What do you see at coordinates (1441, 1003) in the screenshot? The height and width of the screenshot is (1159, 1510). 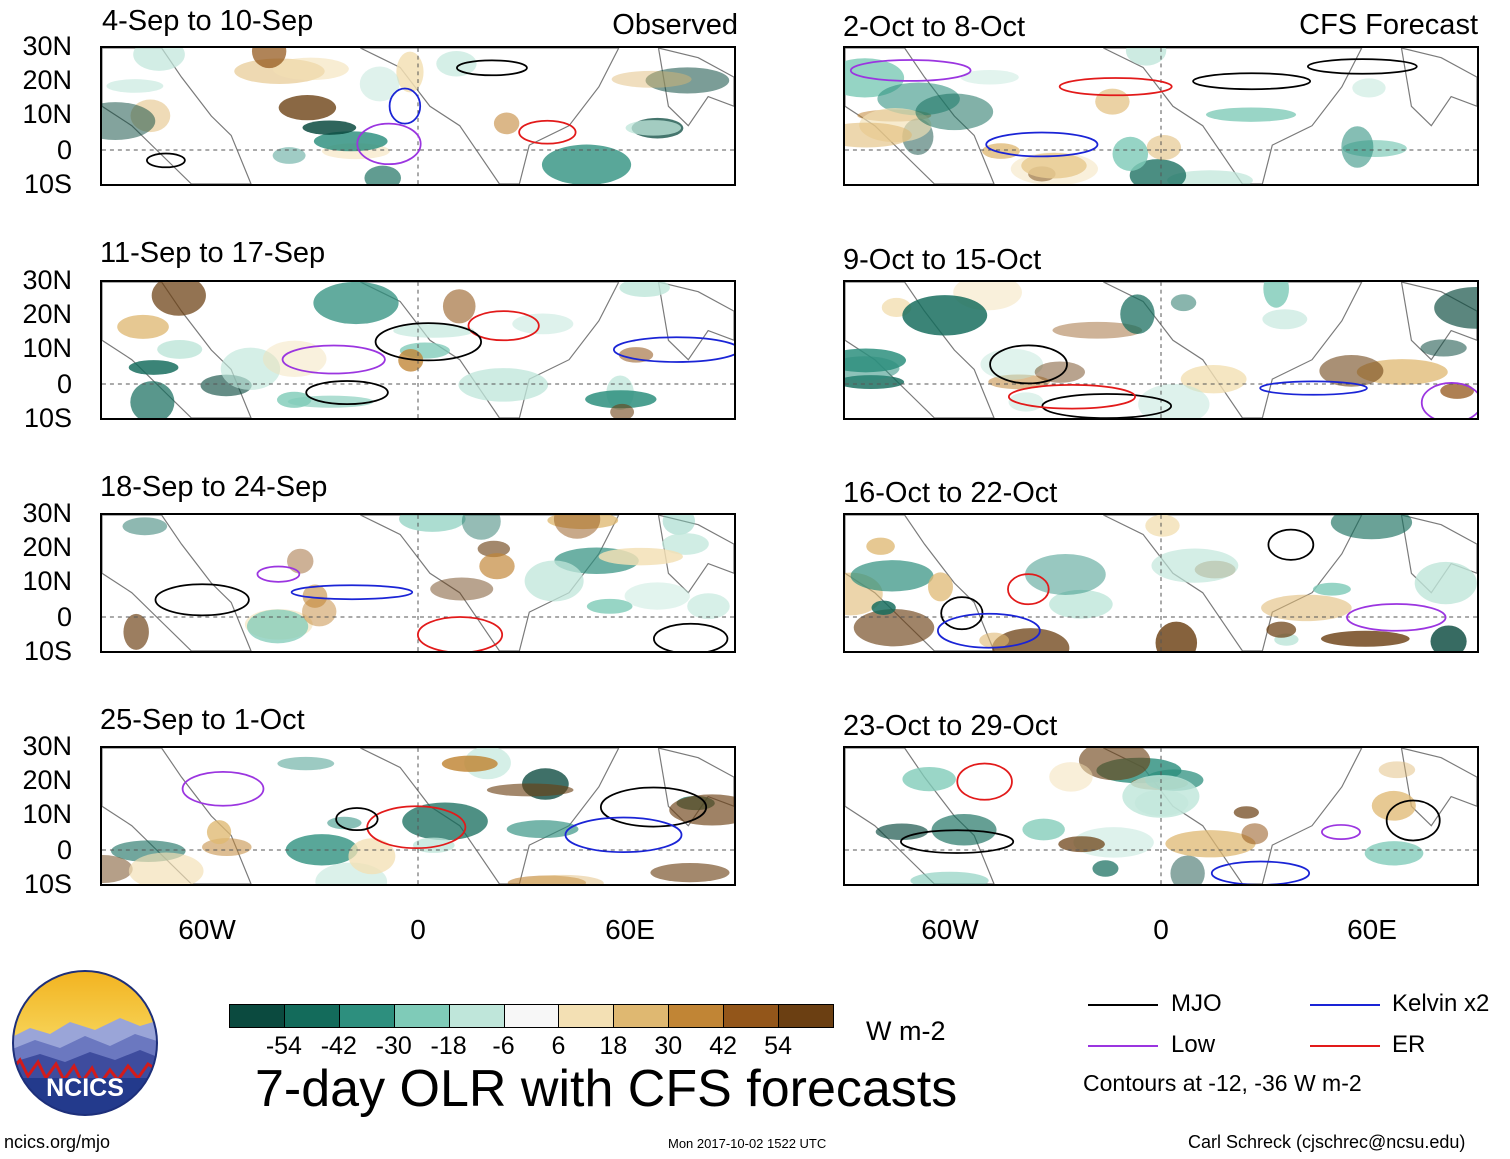 I see `legend-kelvin-label: Kelvin x2` at bounding box center [1441, 1003].